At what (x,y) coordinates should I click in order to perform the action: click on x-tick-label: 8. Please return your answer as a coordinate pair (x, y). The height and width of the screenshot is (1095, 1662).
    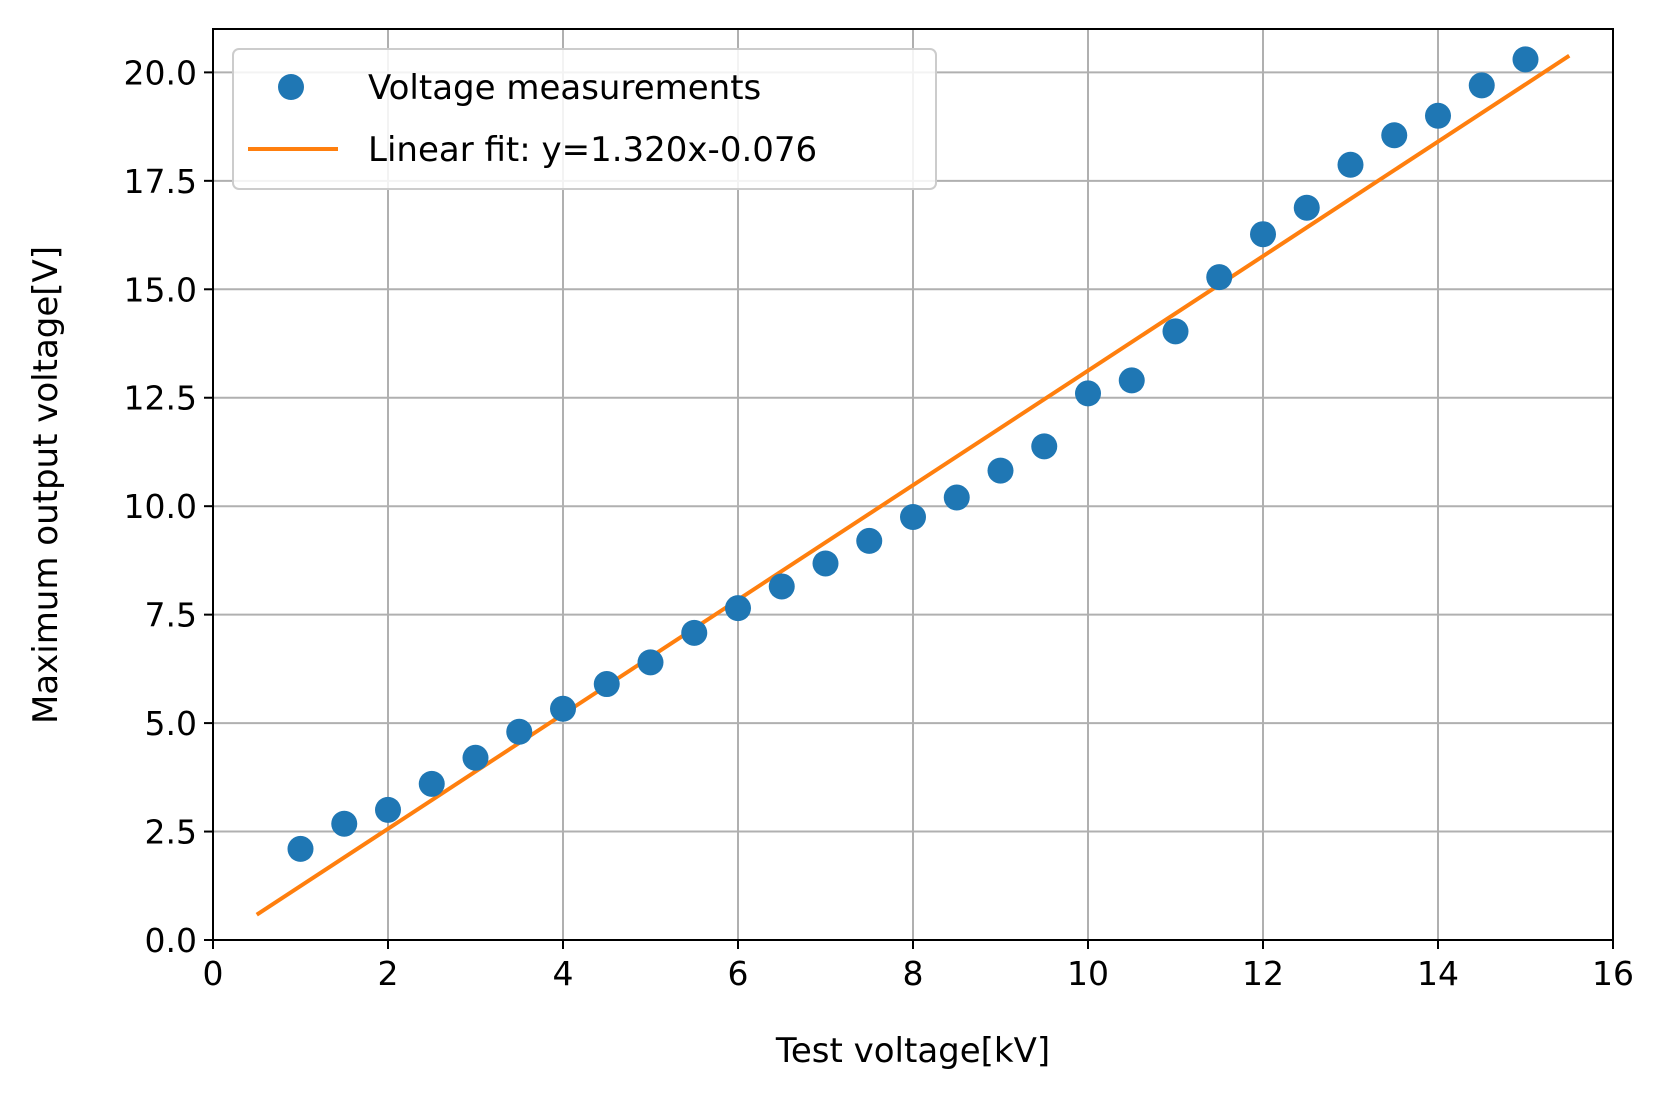
    Looking at the image, I should click on (913, 973).